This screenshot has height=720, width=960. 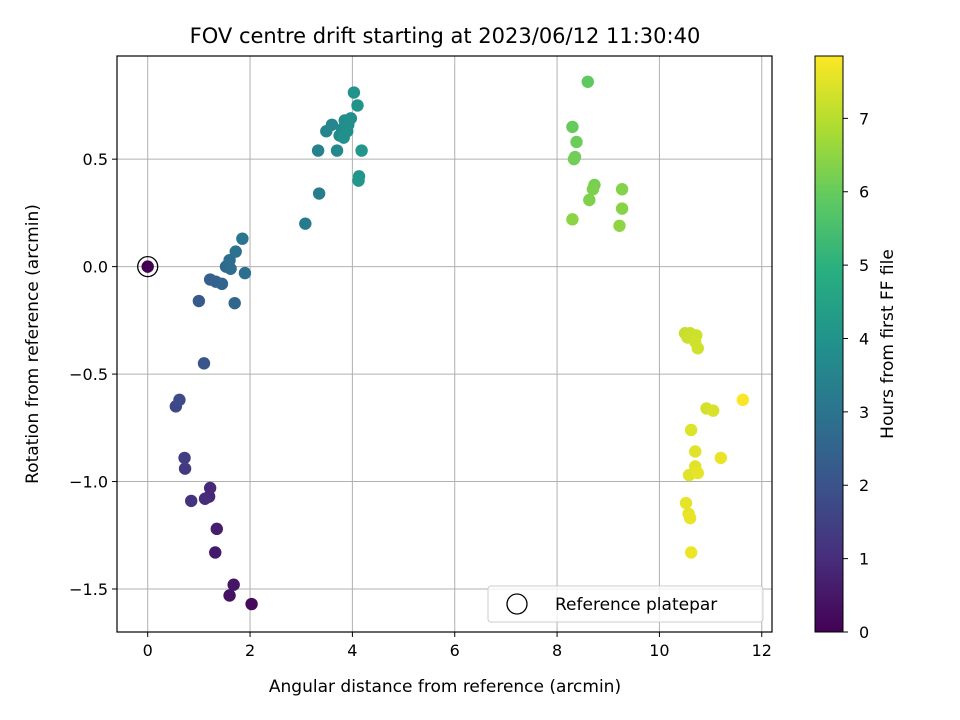 I want to click on legend-box, so click(x=625, y=604).